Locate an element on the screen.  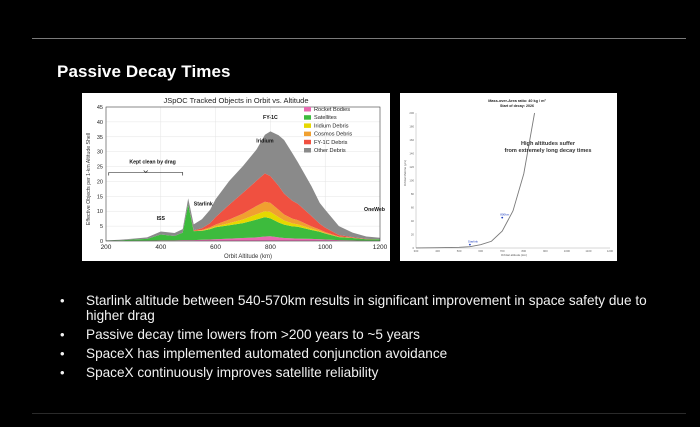
bottom-divider is located at coordinates (359, 413).